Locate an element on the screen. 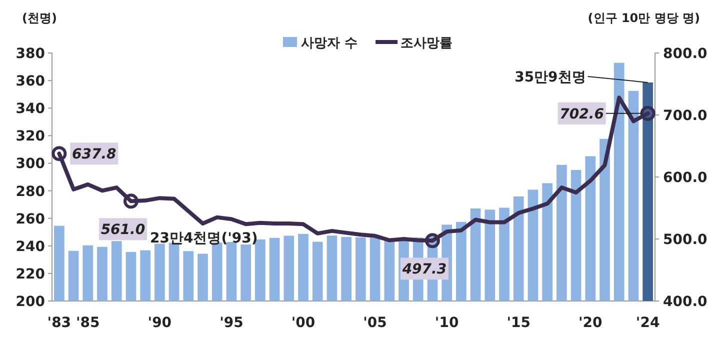  y2-tick-label: 700.0 is located at coordinates (685, 116).